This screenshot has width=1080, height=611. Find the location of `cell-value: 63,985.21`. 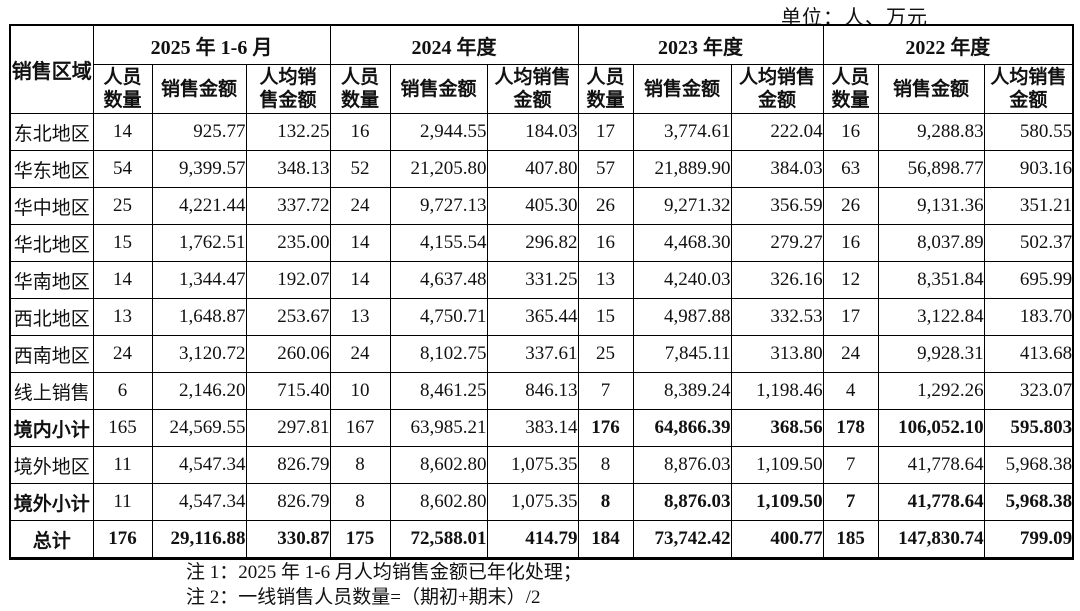

cell-value: 63,985.21 is located at coordinates (438, 428).